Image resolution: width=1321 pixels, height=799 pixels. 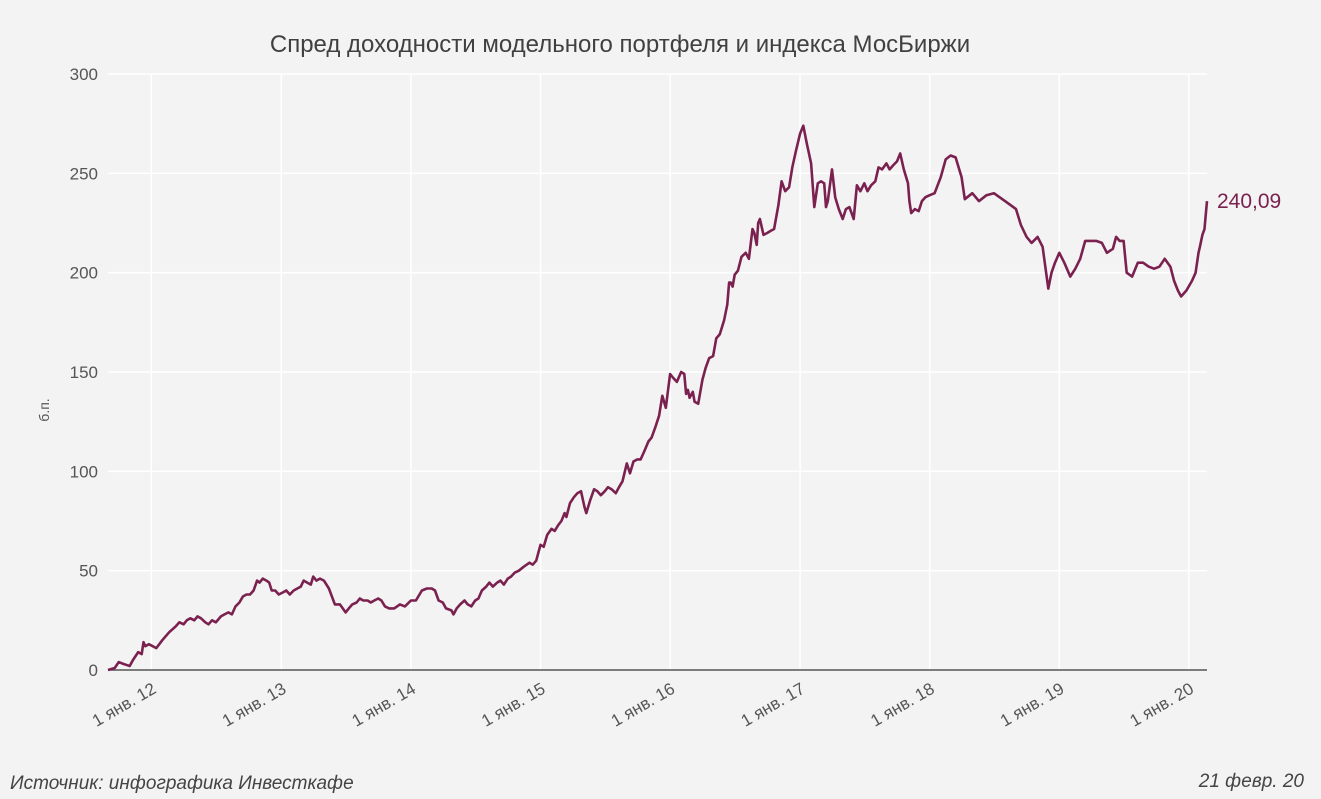 I want to click on y-tick-label: 0, so click(x=93, y=670).